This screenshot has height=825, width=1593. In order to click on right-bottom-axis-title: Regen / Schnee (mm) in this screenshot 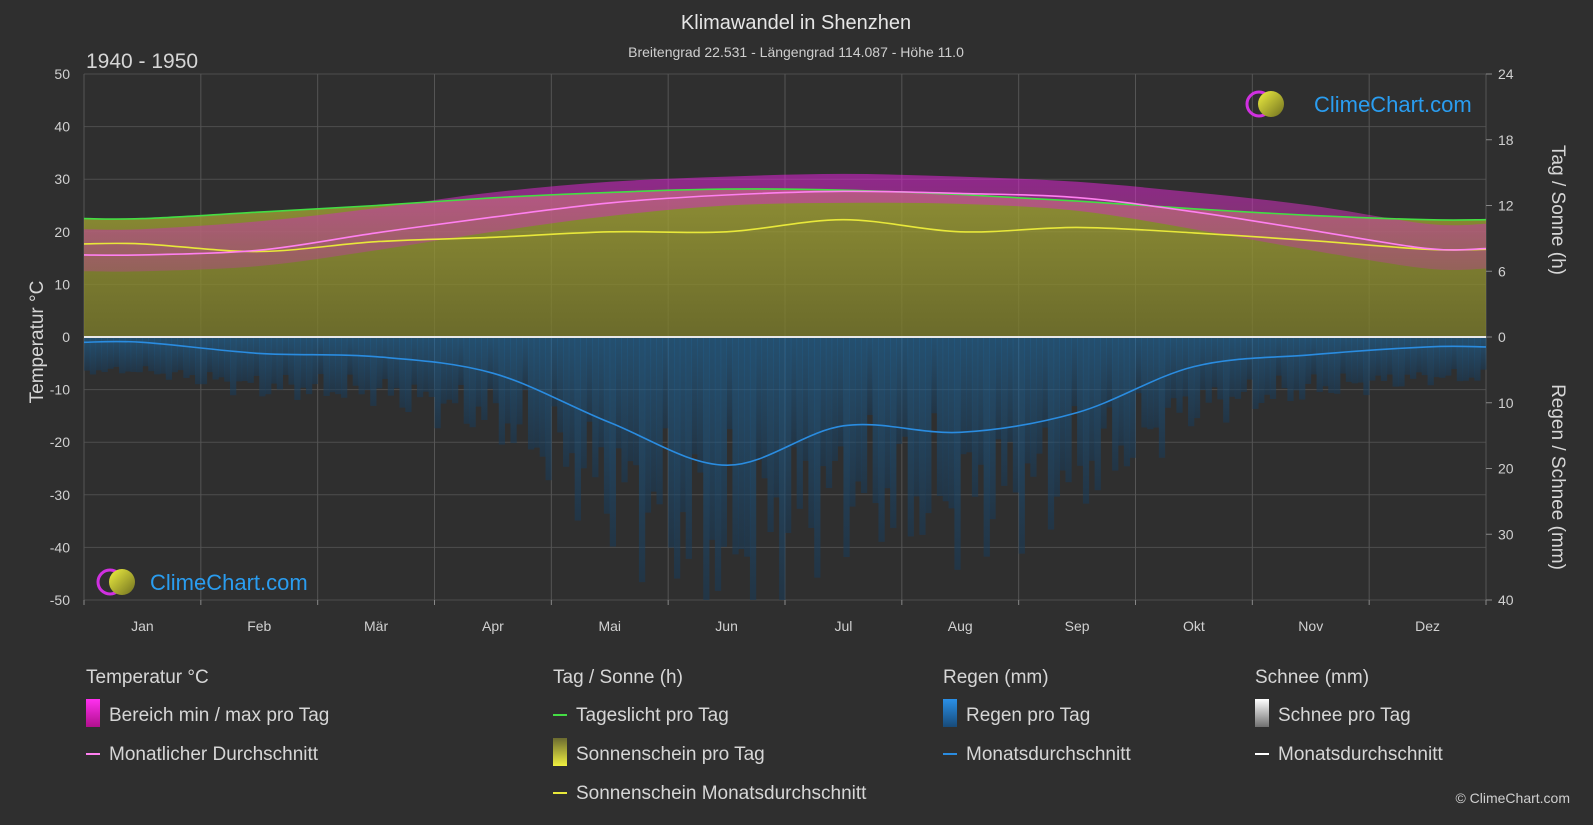, I will do `click(1557, 477)`.